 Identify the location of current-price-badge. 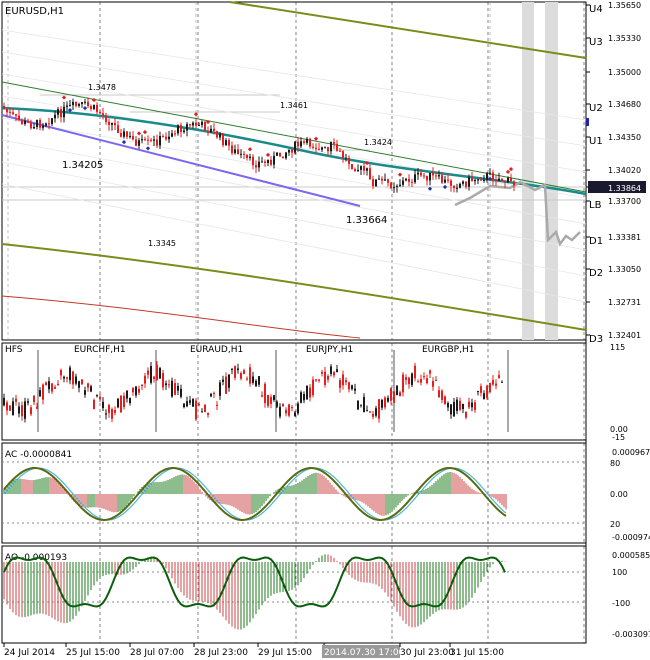
(617, 187).